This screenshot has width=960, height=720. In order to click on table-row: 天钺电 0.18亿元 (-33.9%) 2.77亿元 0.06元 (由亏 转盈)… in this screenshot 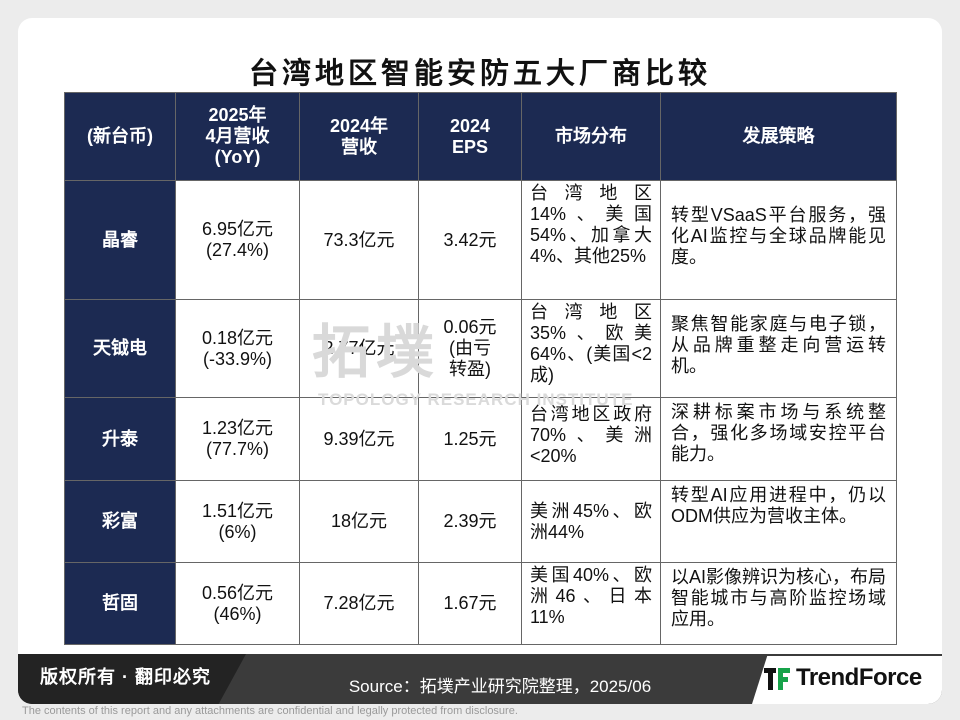, I will do `click(480, 348)`.